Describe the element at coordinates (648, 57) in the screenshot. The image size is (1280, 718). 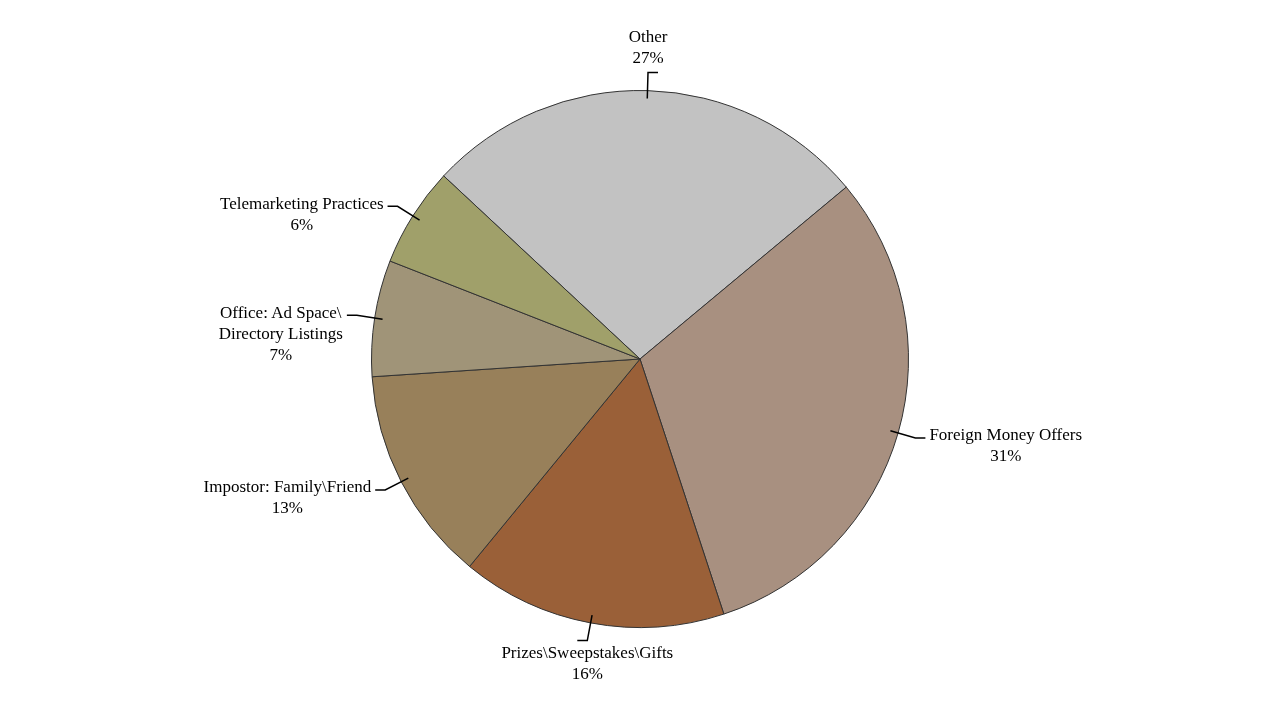
I see `data-label: 27%` at that location.